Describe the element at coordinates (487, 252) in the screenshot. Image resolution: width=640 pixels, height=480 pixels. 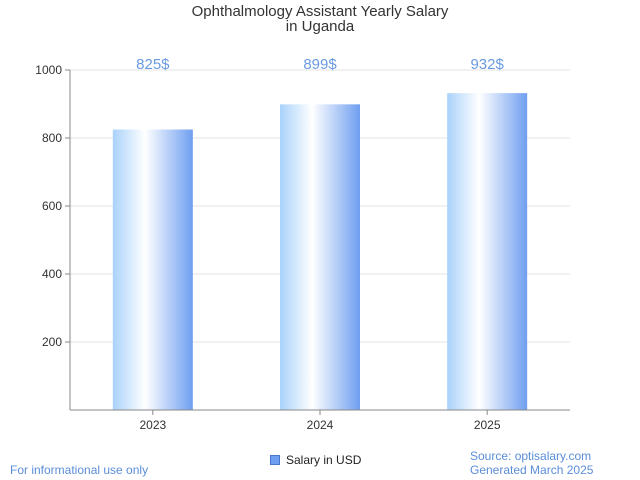
I see `bar-2025` at that location.